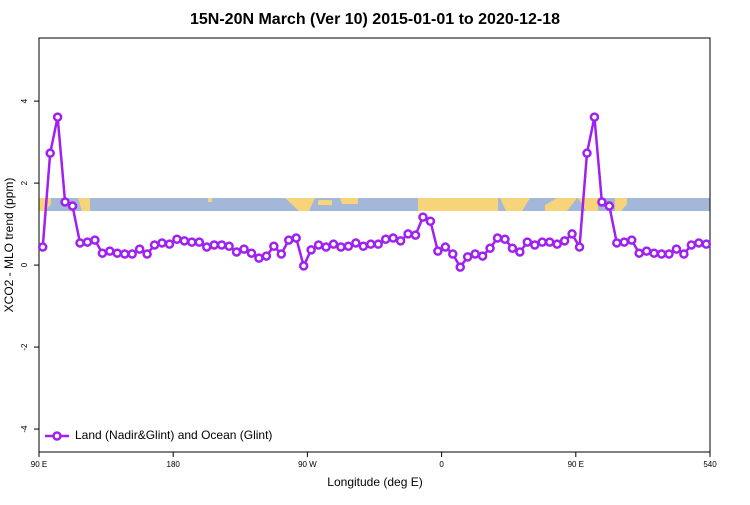 Image resolution: width=750 pixels, height=505 pixels. What do you see at coordinates (24, 264) in the screenshot?
I see `y-tick-label: 0` at bounding box center [24, 264].